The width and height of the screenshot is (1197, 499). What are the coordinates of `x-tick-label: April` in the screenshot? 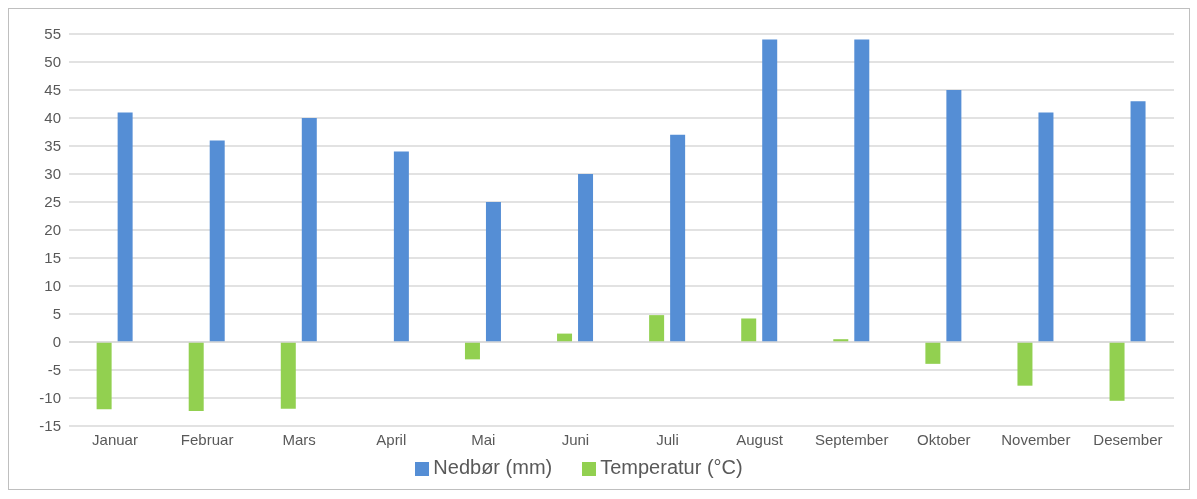 It's located at (391, 439).